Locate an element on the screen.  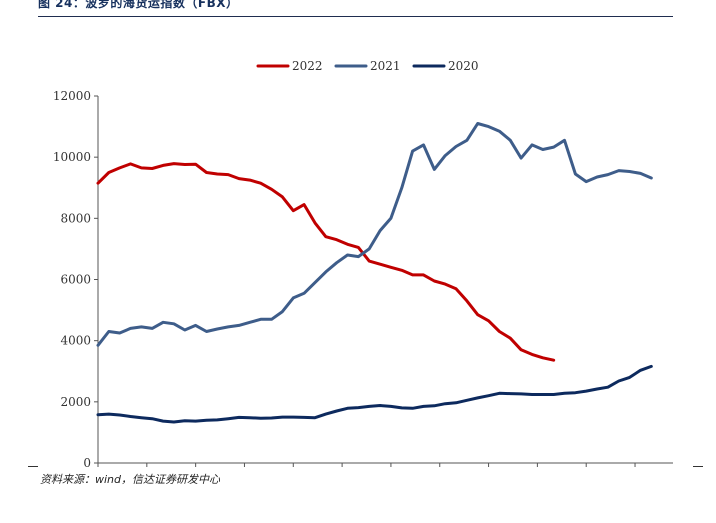
chart-legend: 2022 2021 2020 is located at coordinates (367, 66).